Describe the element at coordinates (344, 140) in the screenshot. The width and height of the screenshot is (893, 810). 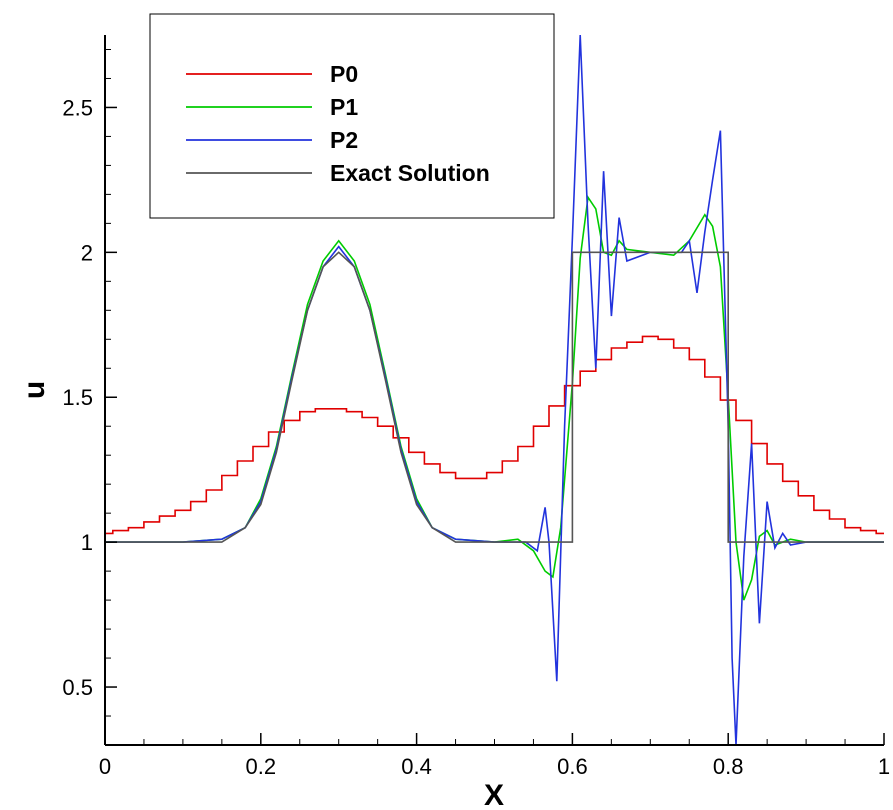
I see `legend-label-p2: P2` at that location.